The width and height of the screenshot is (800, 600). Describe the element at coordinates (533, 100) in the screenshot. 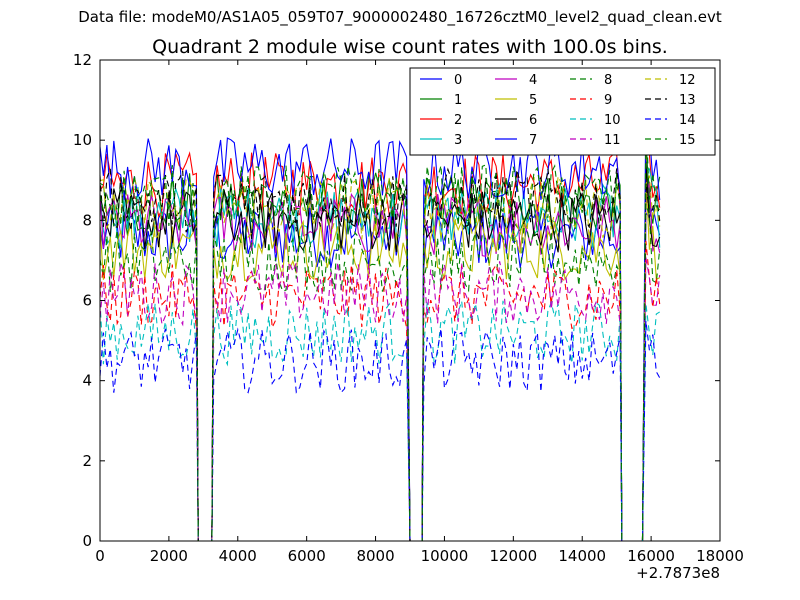

I see `legend-label-5: 5` at that location.